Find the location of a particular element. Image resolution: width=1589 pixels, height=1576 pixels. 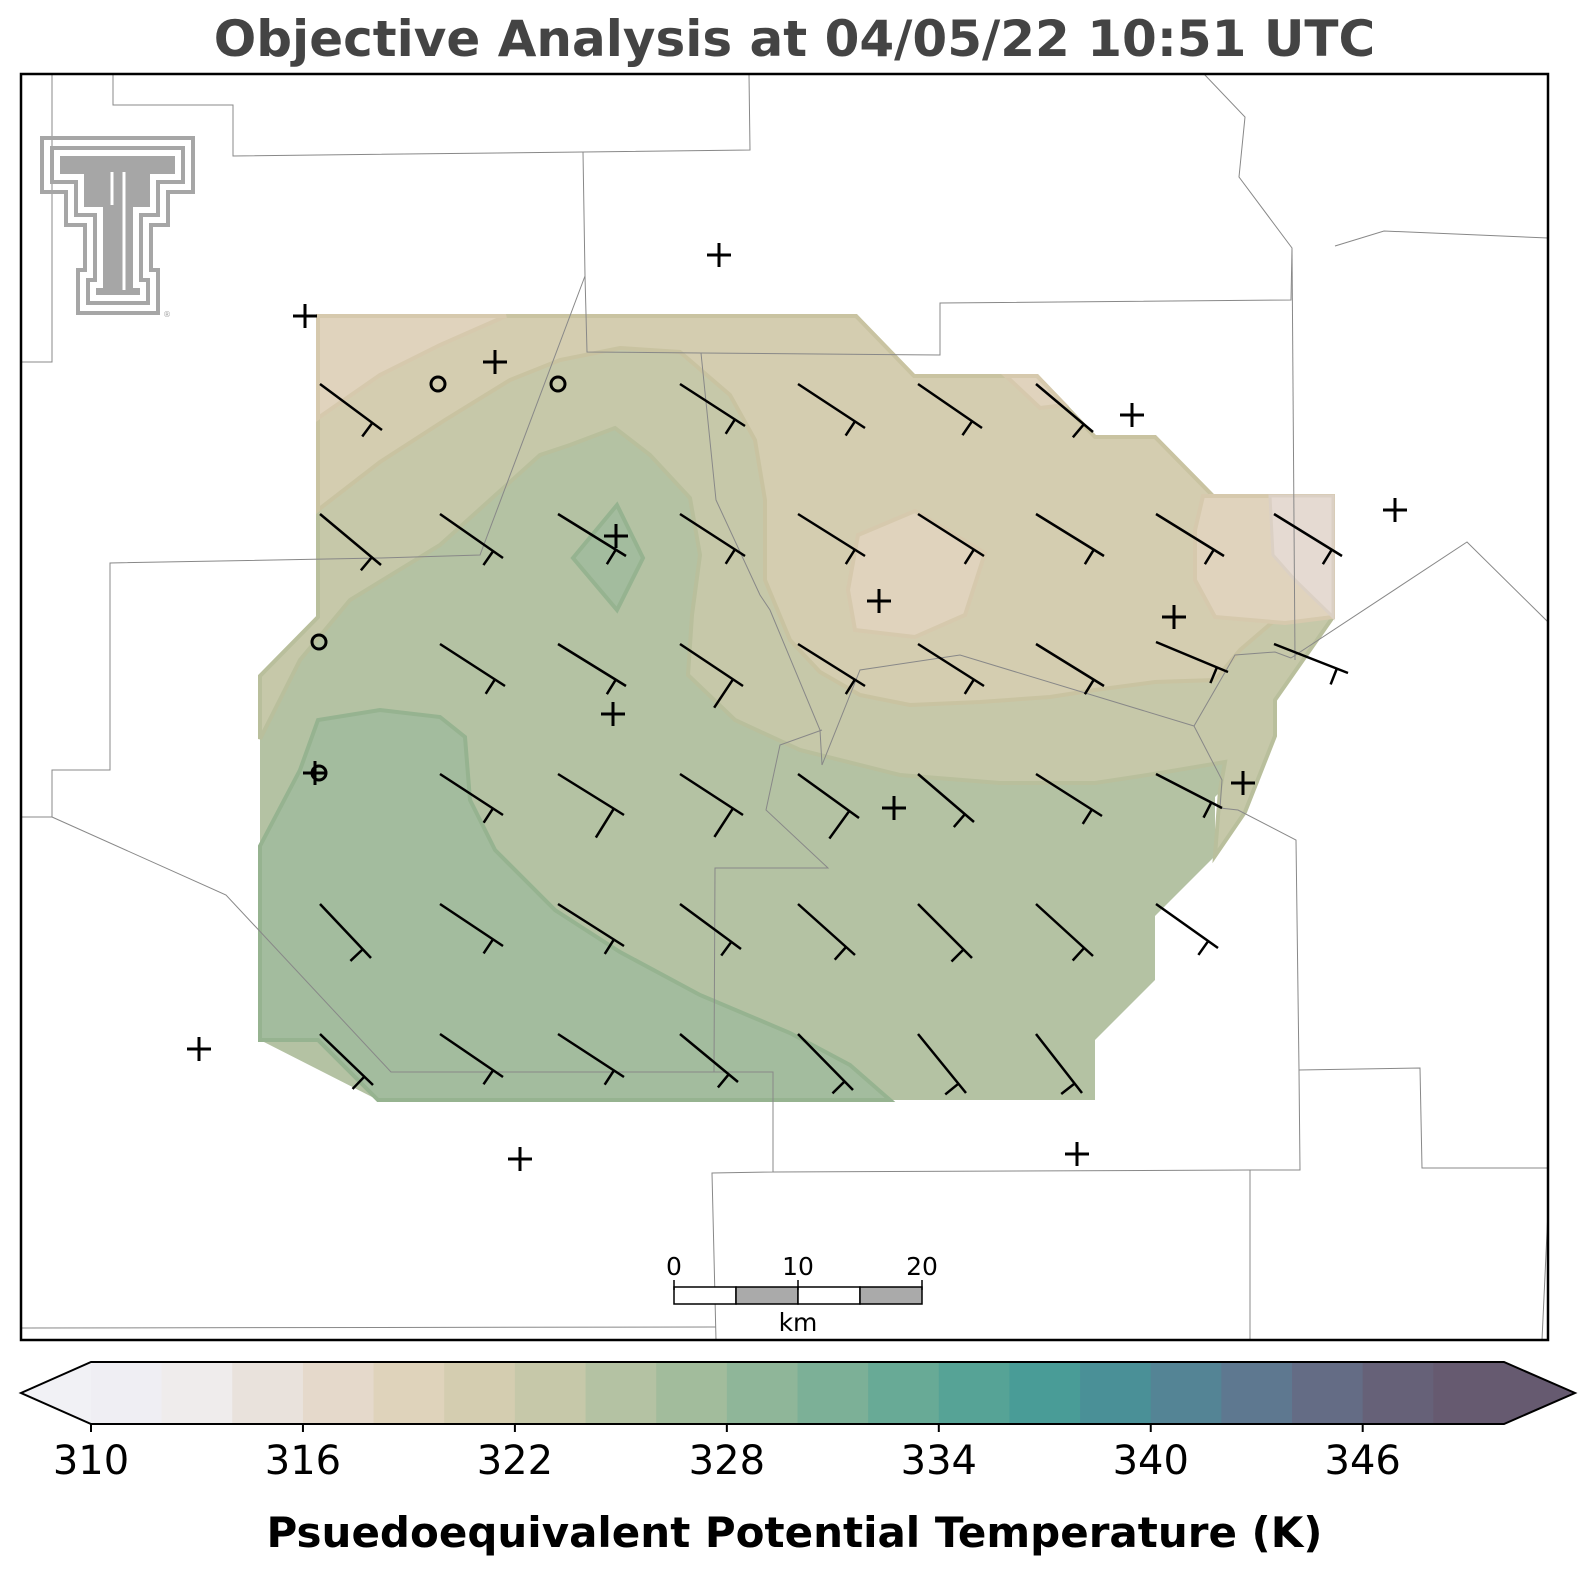

scale-label-20: 20 is located at coordinates (922, 1266).